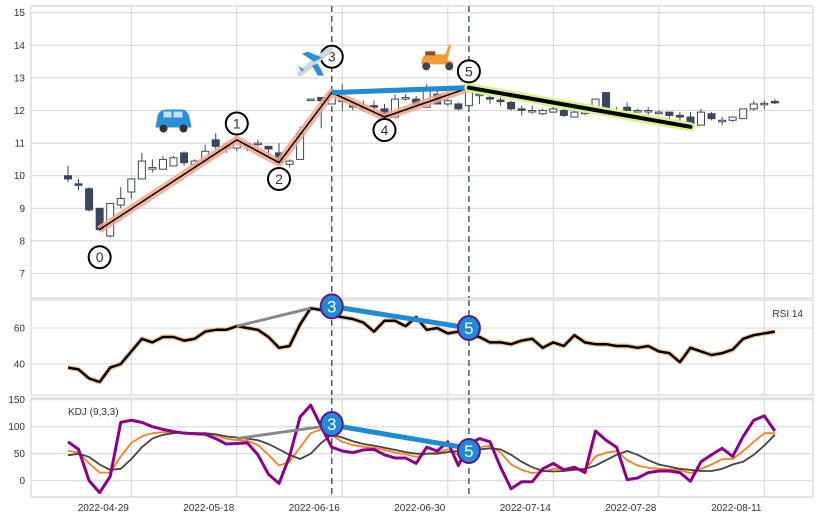  I want to click on y-tick-label: 13, so click(20, 78).